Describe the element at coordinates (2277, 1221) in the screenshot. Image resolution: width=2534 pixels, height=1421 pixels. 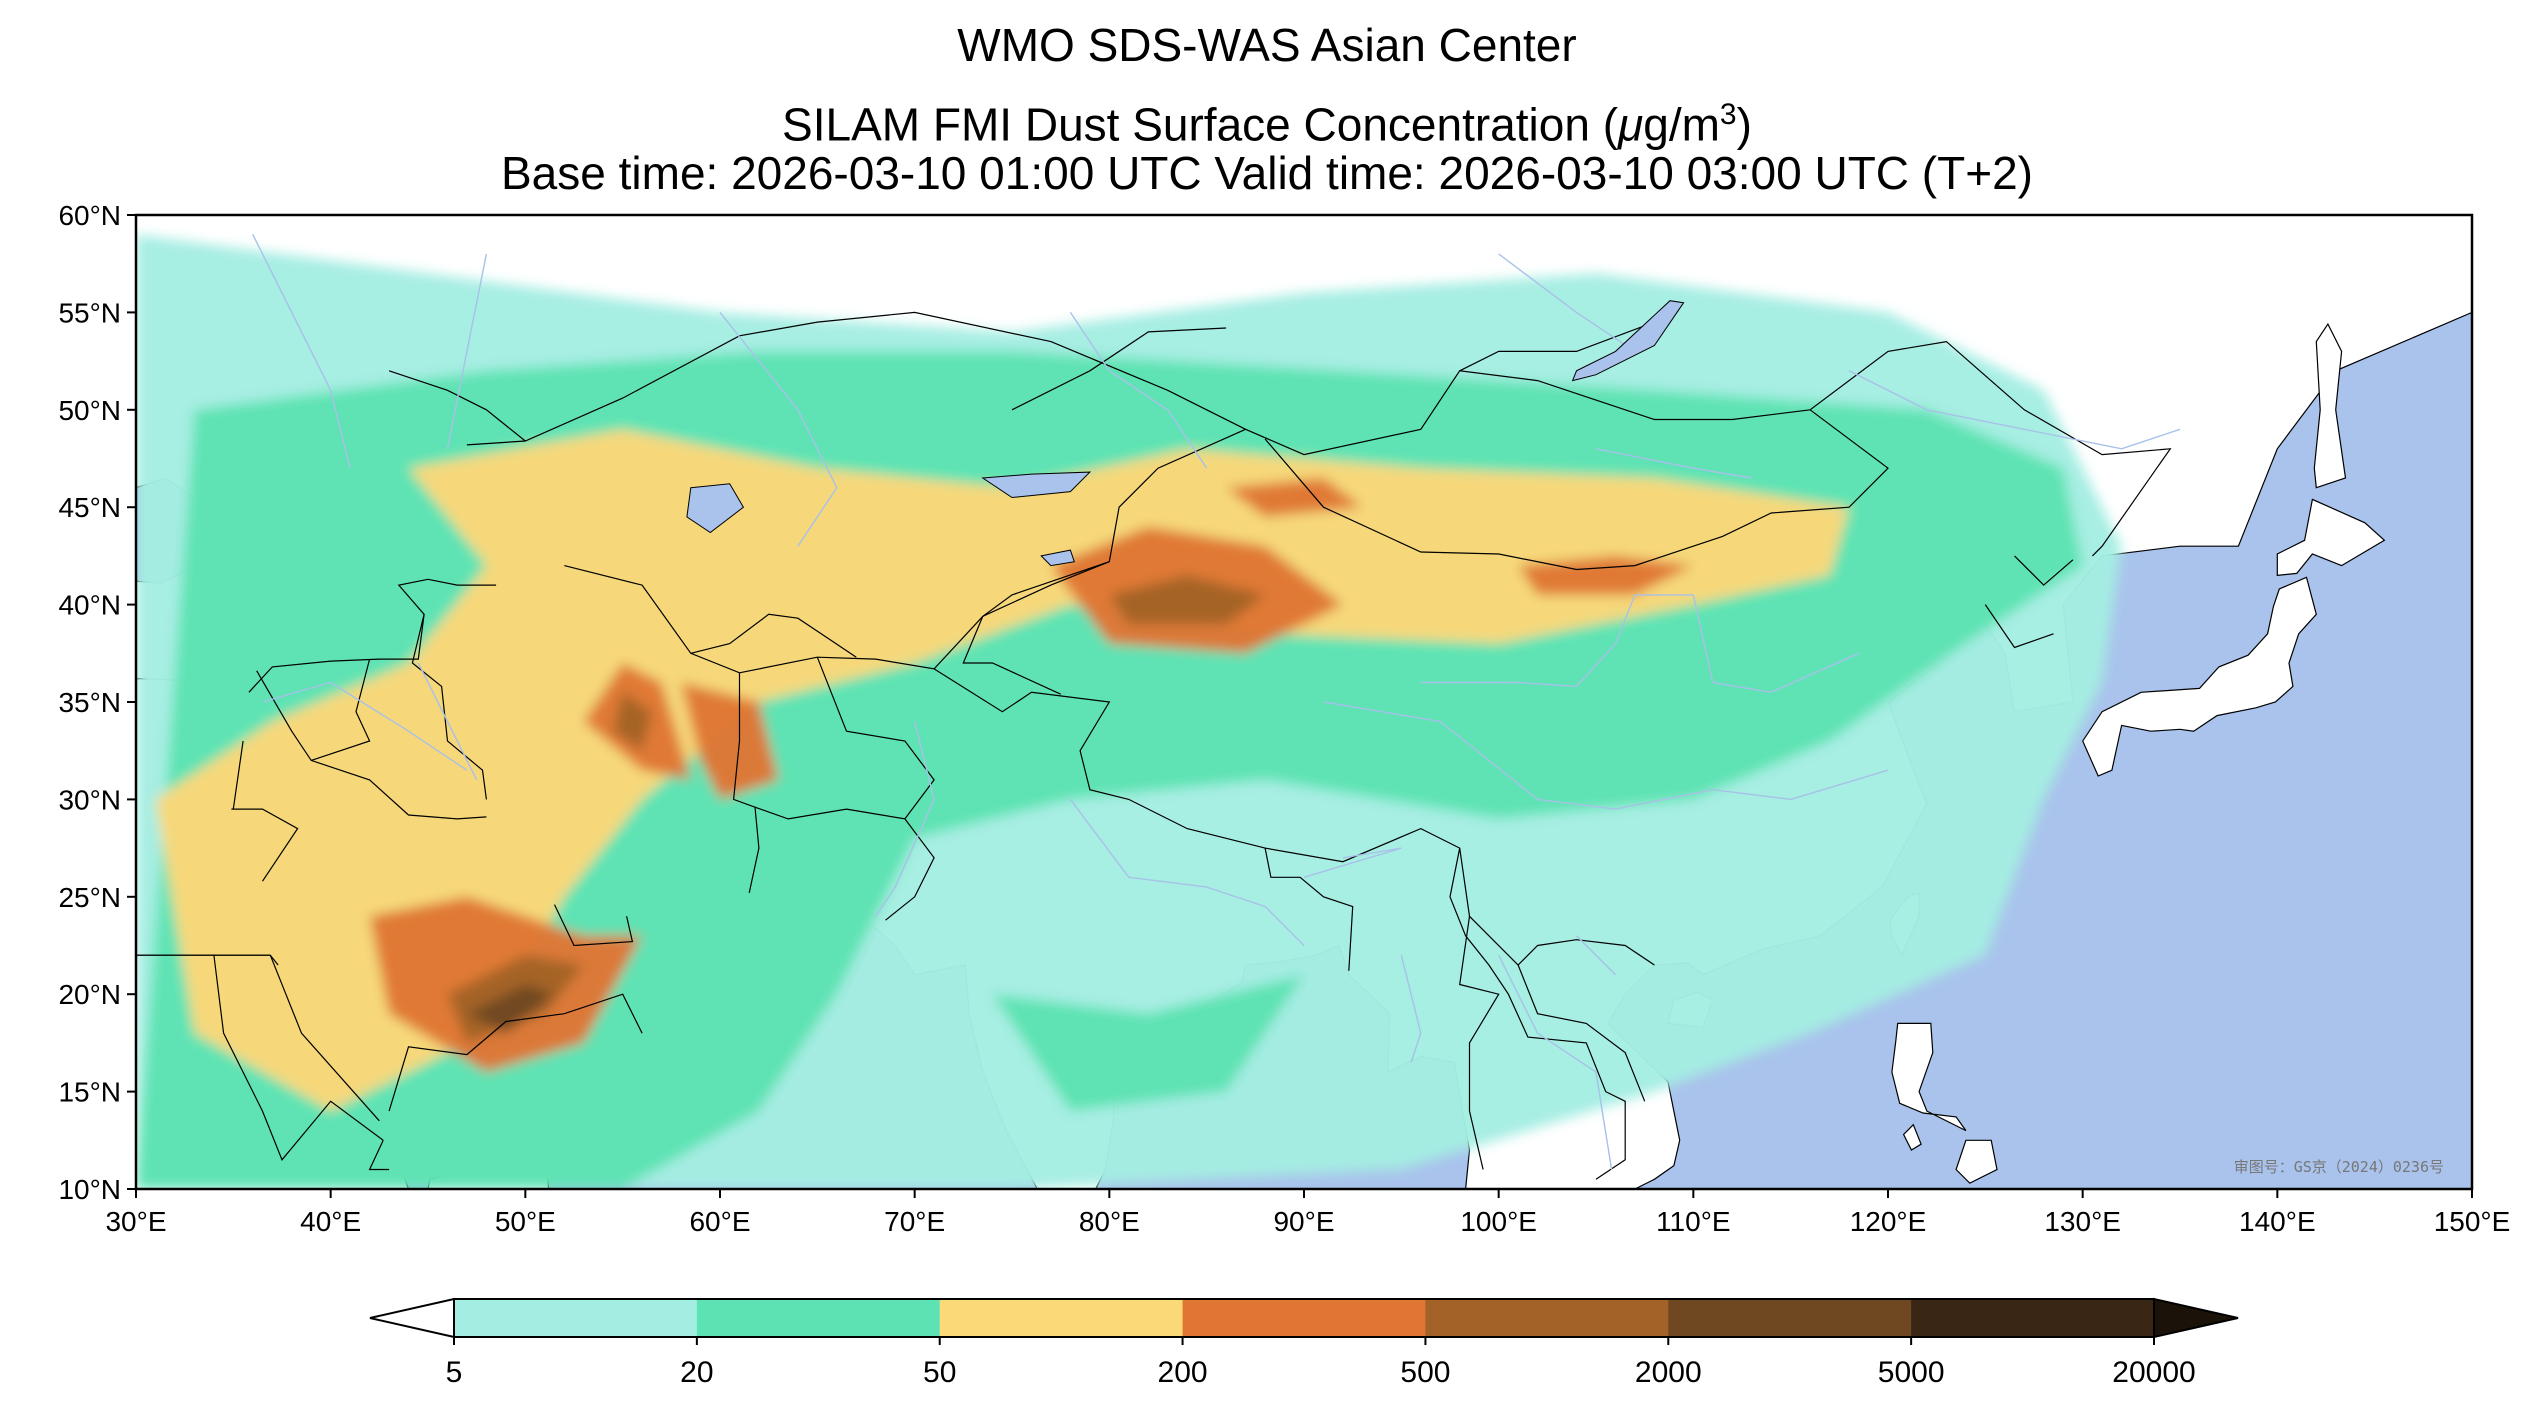
I see `lon-tick-label: 140°E` at that location.